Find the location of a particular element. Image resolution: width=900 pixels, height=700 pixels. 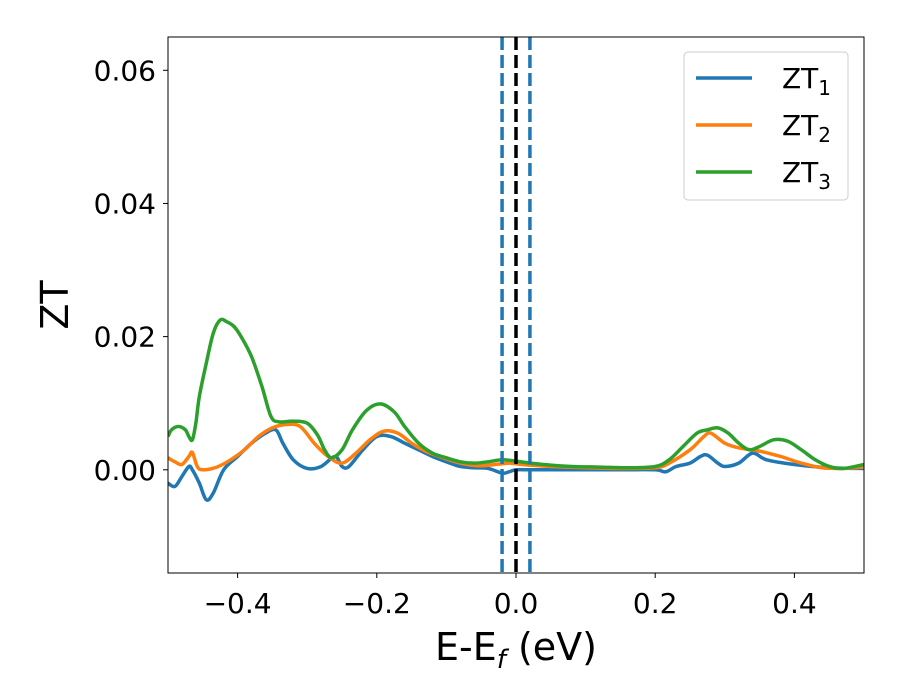

vertical-lines is located at coordinates (516, 305).